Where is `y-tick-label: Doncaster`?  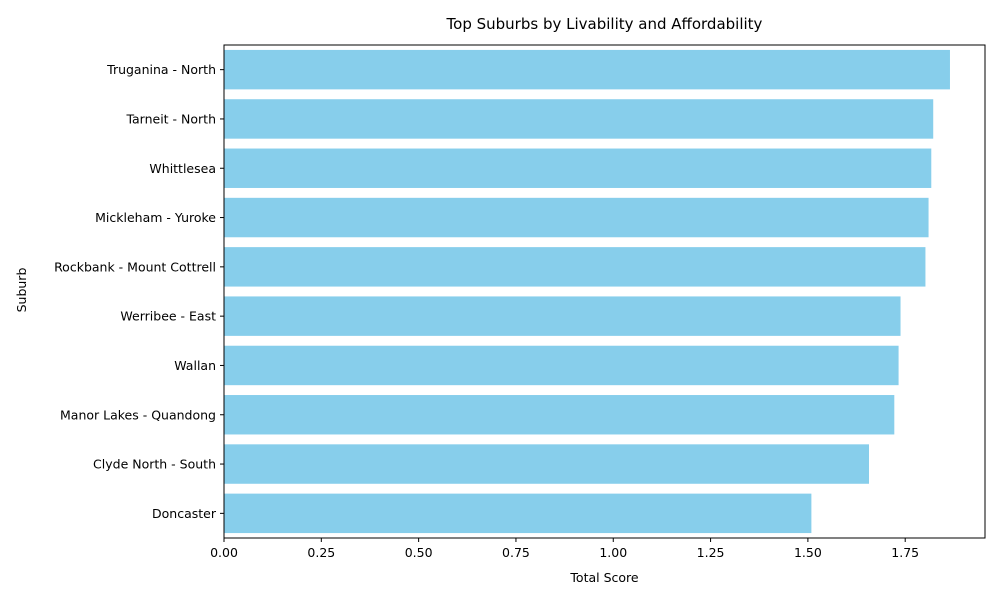
y-tick-label: Doncaster is located at coordinates (184, 513).